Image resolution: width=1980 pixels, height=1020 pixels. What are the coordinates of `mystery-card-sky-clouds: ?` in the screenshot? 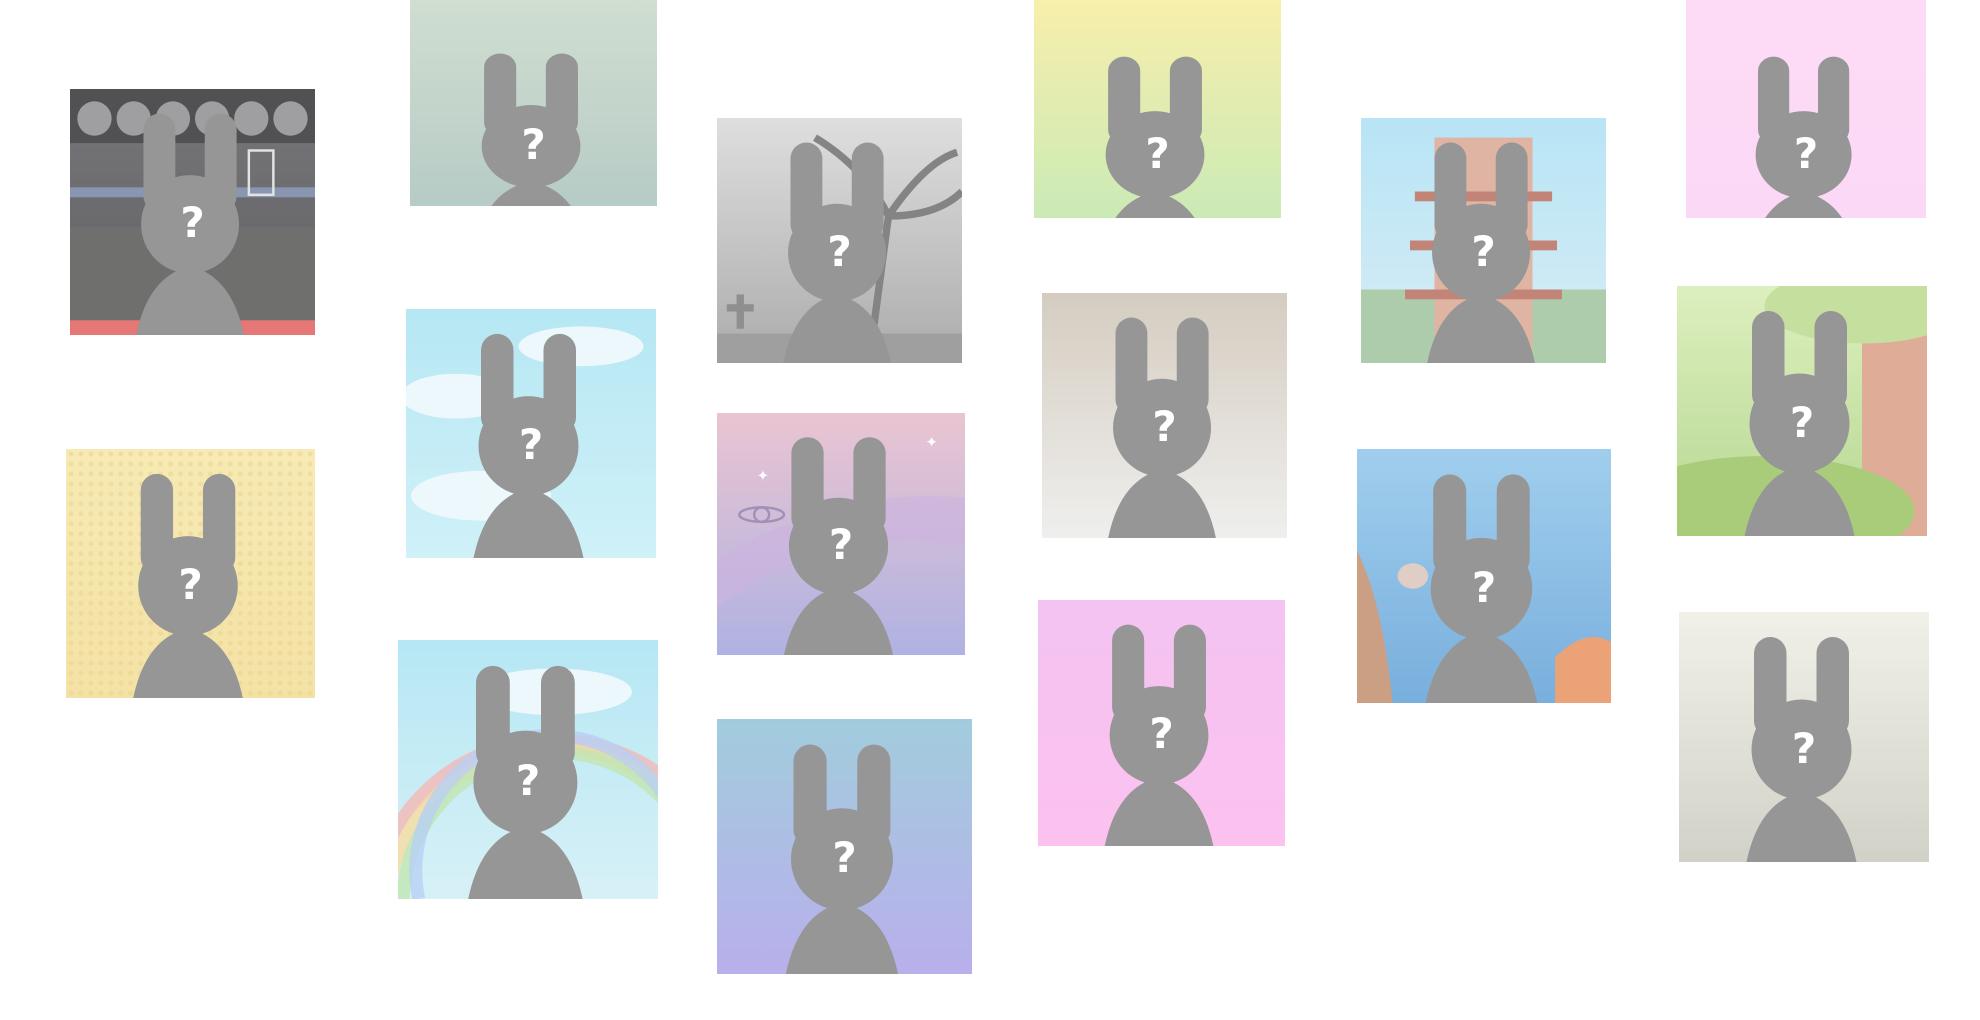 It's located at (531, 433).